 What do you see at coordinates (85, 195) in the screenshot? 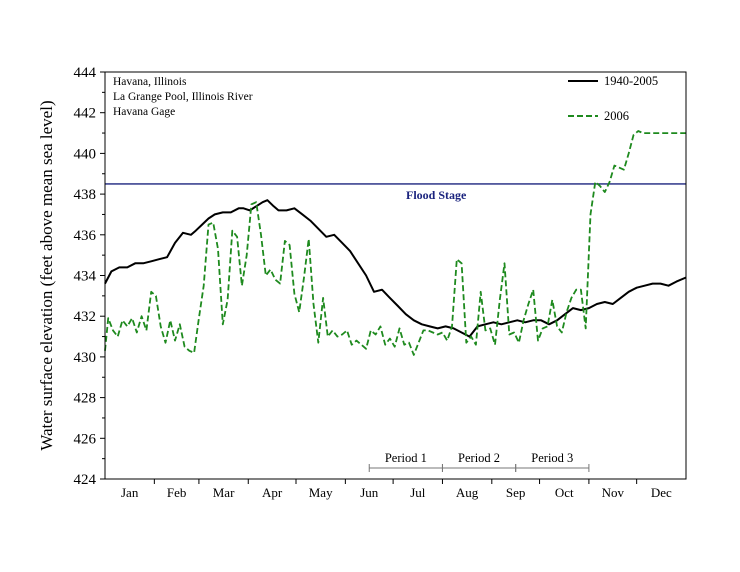
I see `y-tick-label: 438` at bounding box center [85, 195].